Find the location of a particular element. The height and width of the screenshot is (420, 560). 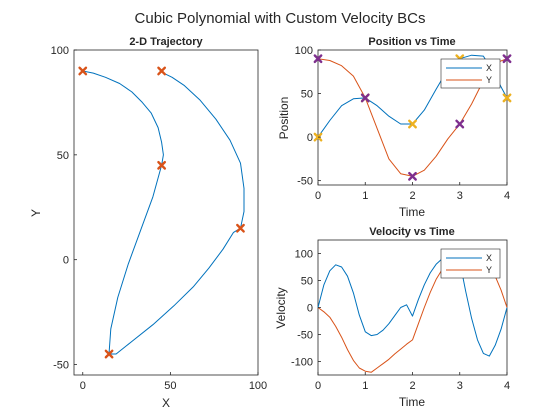

trajectory-ytick-label: -50 is located at coordinates (61, 366).